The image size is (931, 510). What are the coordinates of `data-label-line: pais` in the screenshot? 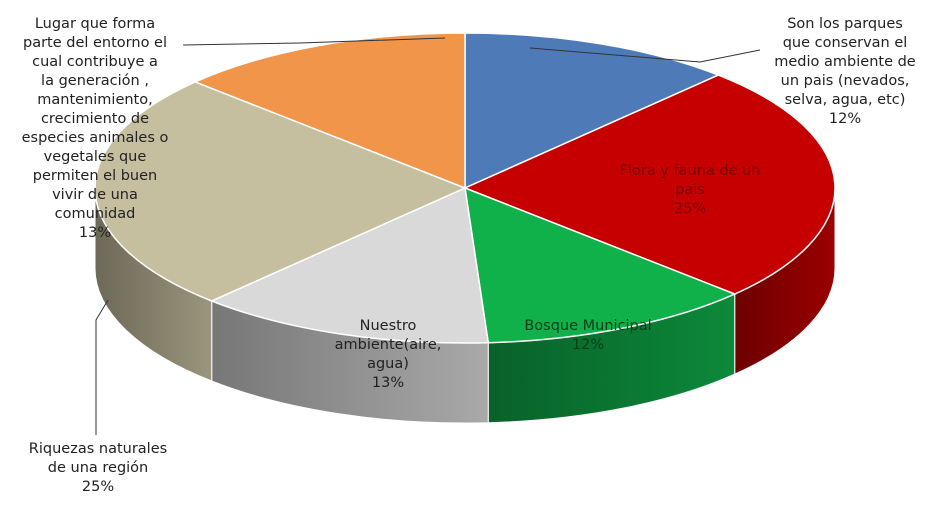 It's located at (690, 190).